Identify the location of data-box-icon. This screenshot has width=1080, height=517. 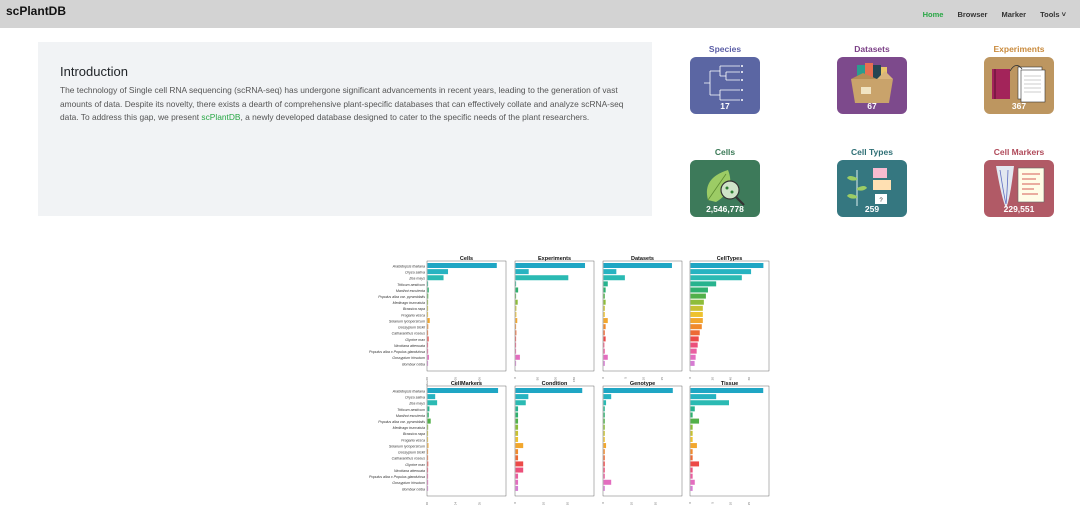
(872, 83).